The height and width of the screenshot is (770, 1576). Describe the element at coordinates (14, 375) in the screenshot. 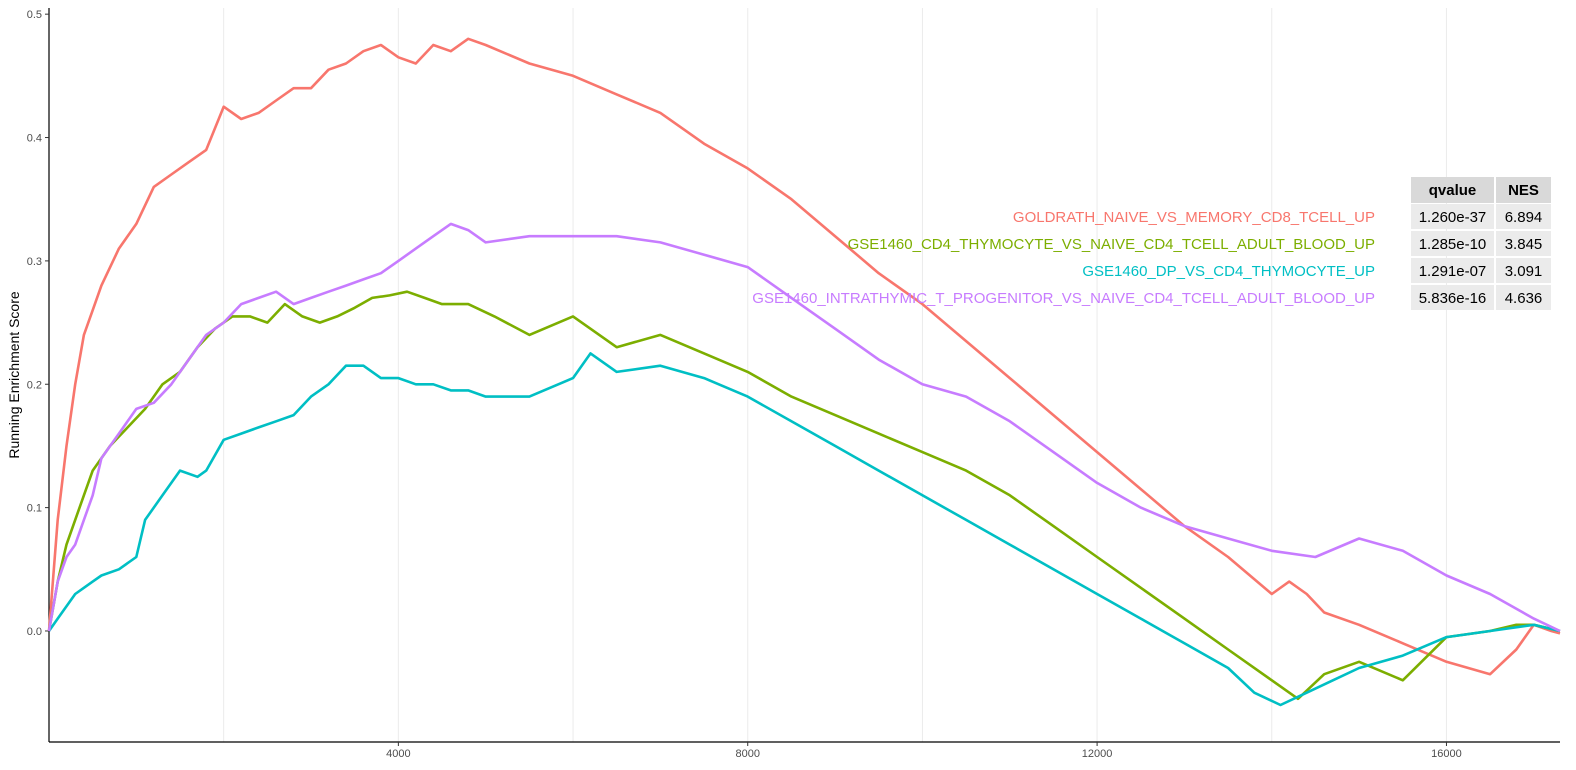

I see `y-axis-title: Running Enrichment Score` at that location.